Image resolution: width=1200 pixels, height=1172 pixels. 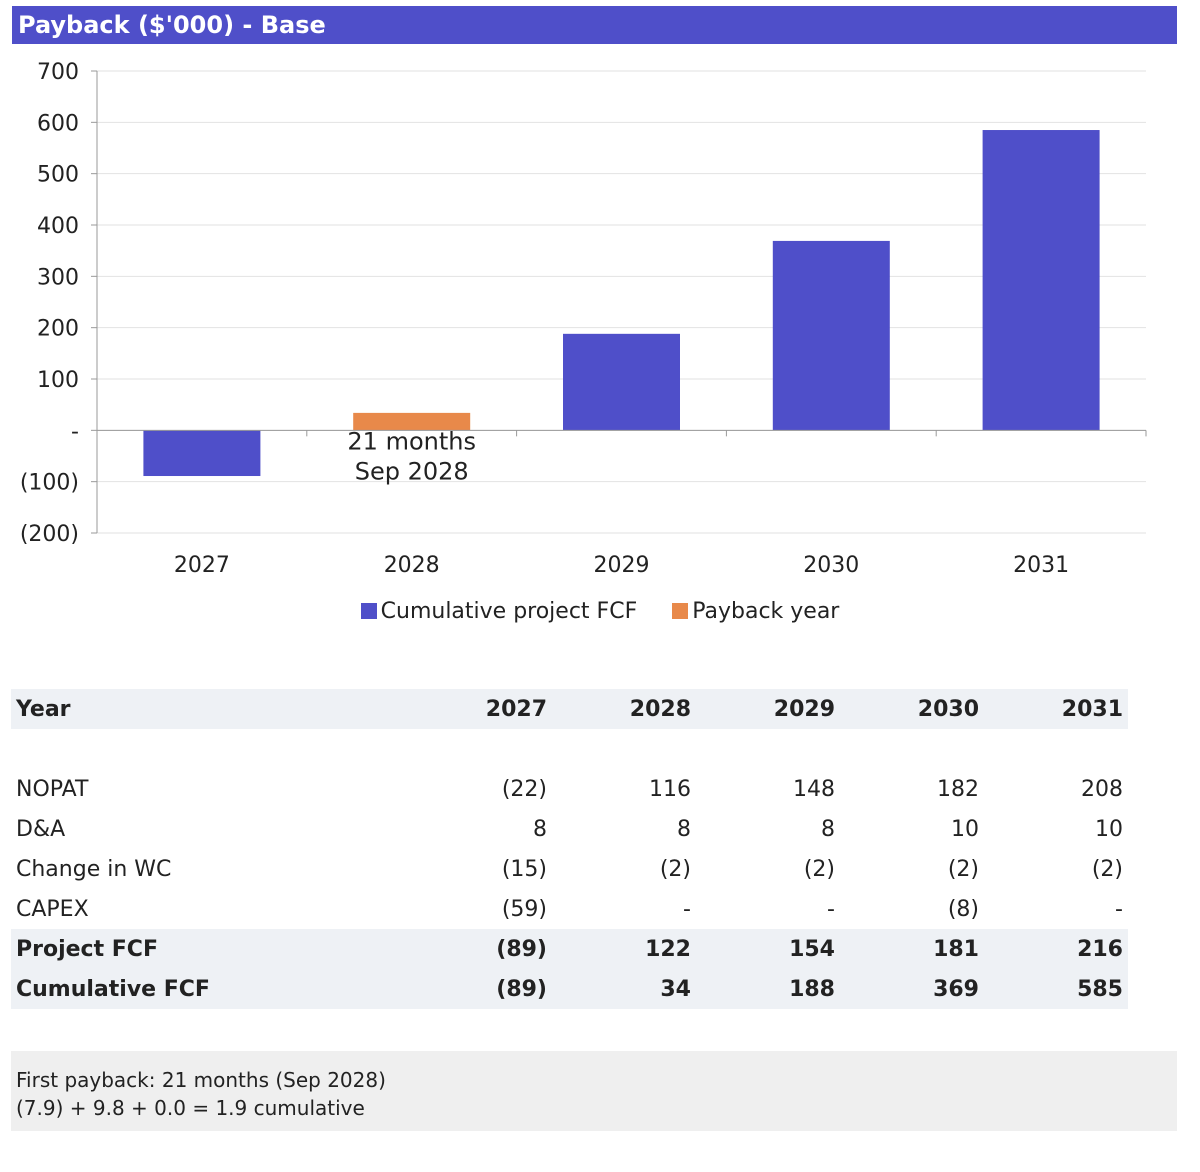 What do you see at coordinates (58, 277) in the screenshot?
I see `y-tick-label: 300` at bounding box center [58, 277].